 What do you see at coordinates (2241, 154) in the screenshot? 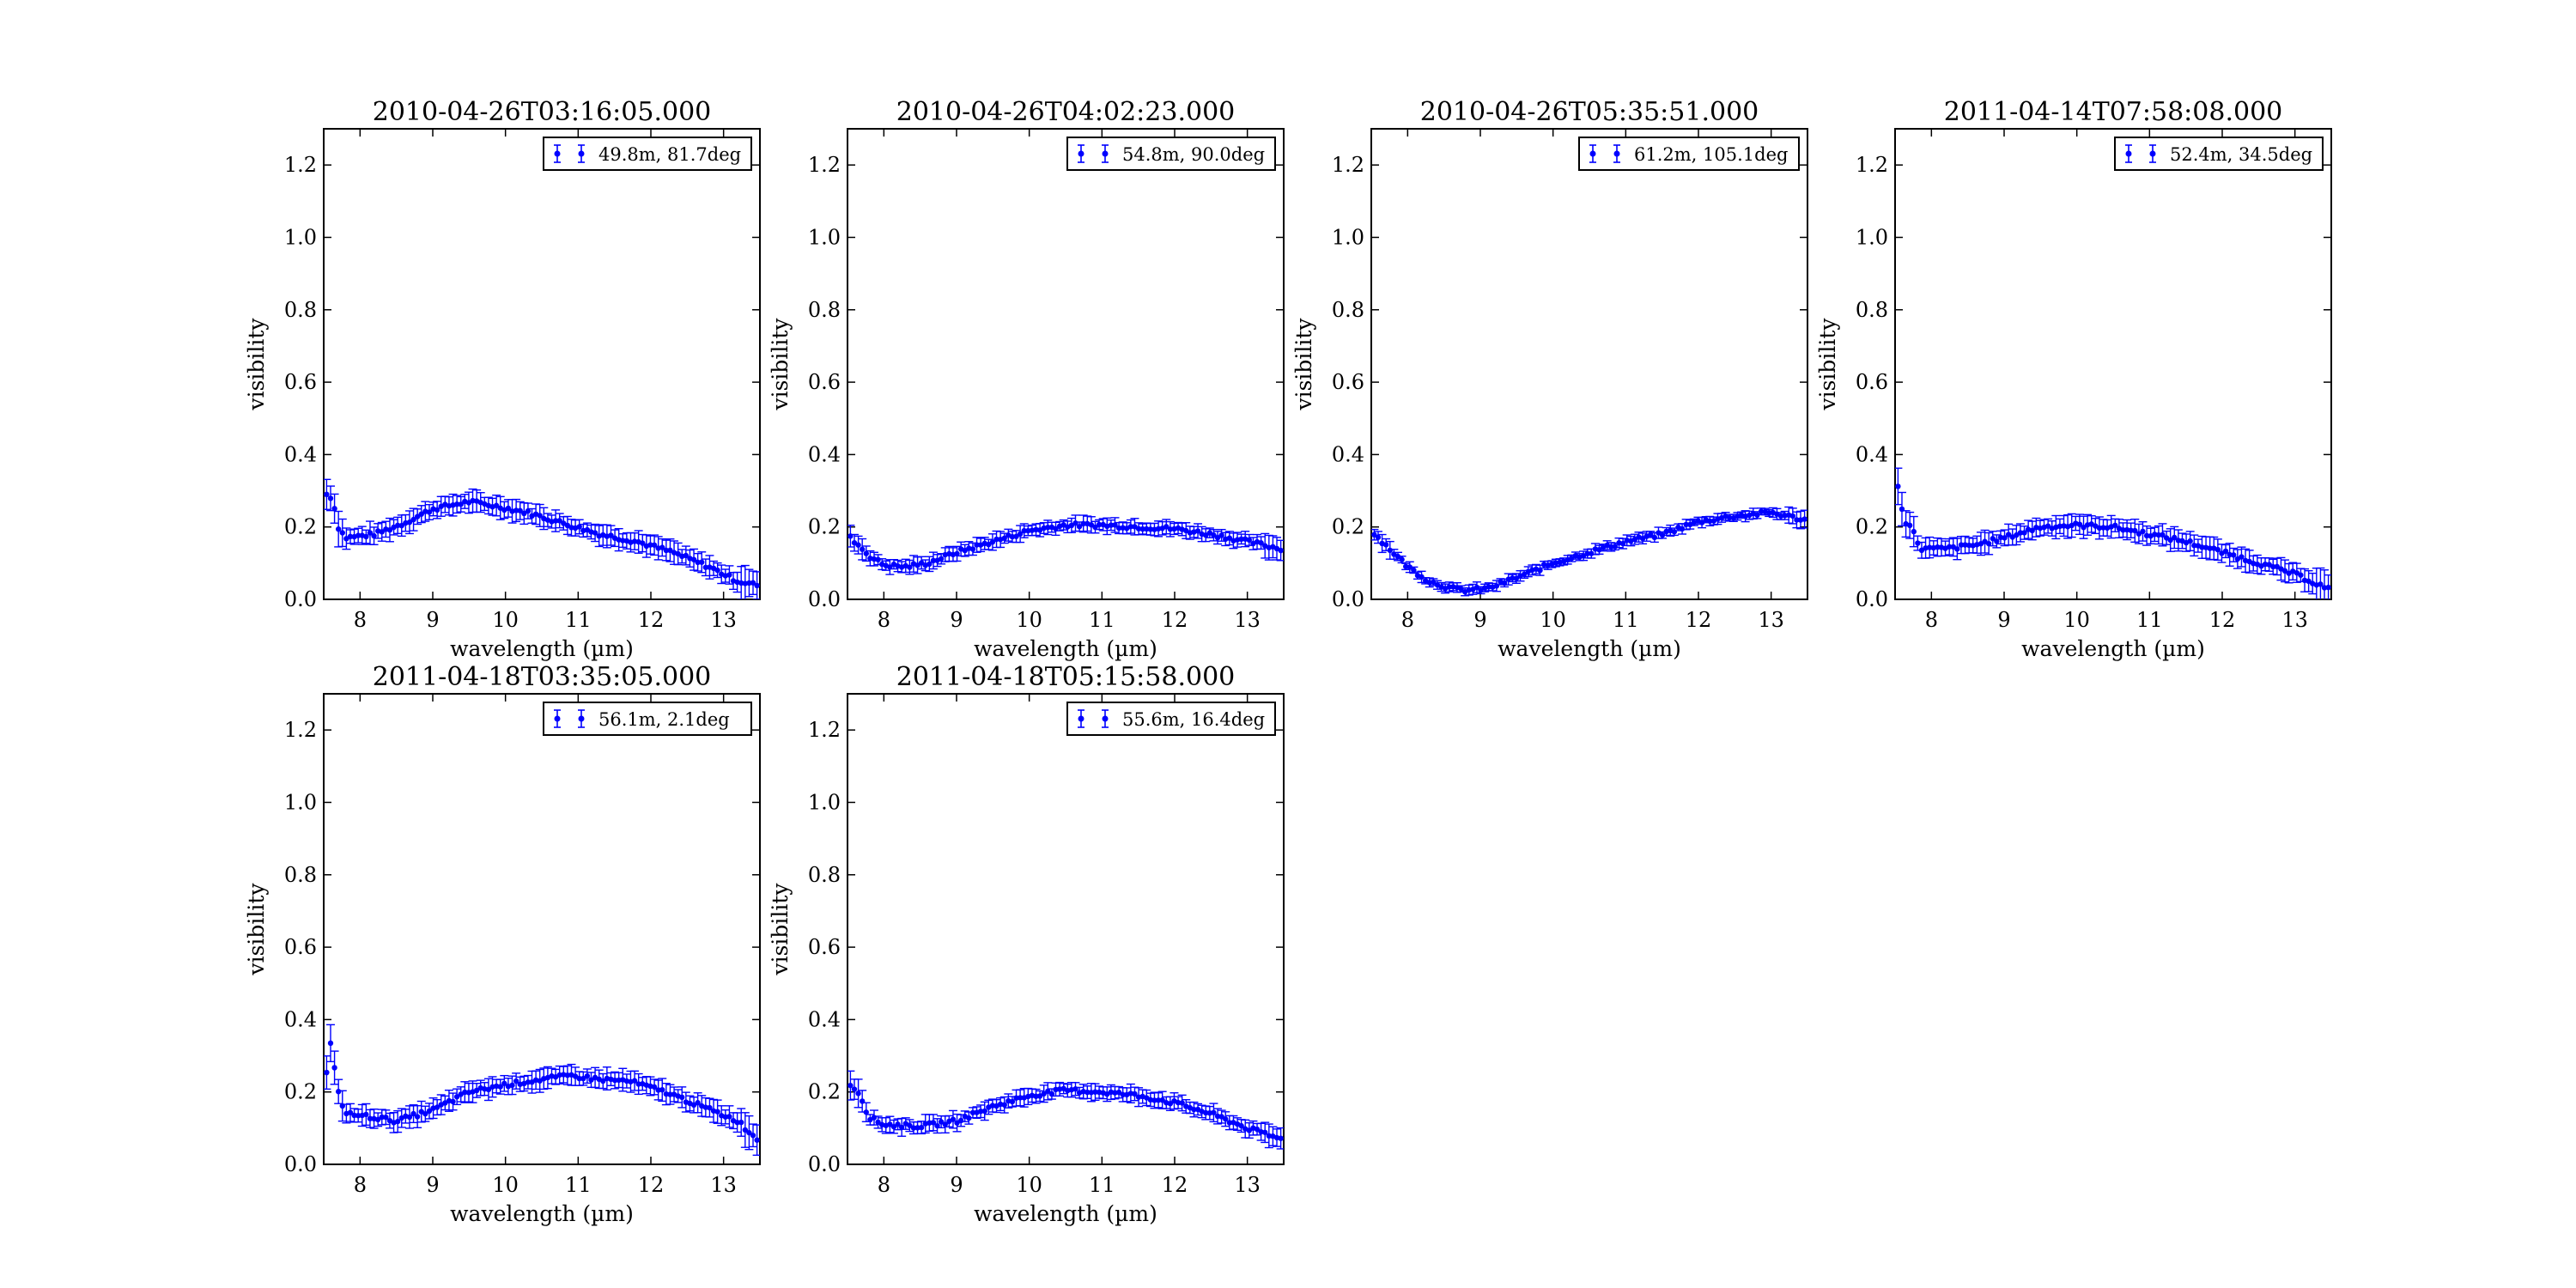
I see `legend-label: 52.4m, 34.5deg` at bounding box center [2241, 154].